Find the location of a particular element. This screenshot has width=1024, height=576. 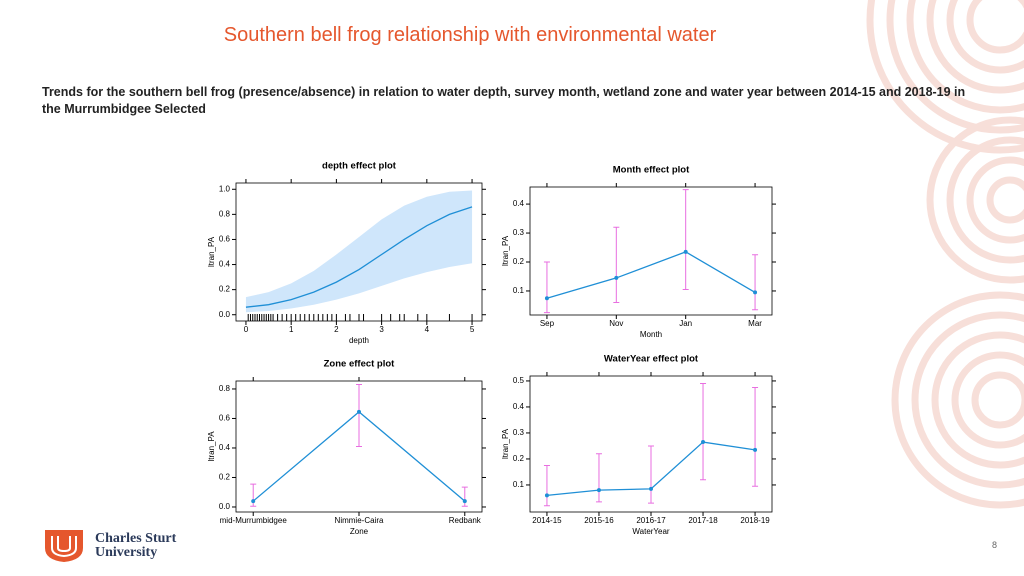

panel-title: WaterYear effect plot is located at coordinates (651, 359).